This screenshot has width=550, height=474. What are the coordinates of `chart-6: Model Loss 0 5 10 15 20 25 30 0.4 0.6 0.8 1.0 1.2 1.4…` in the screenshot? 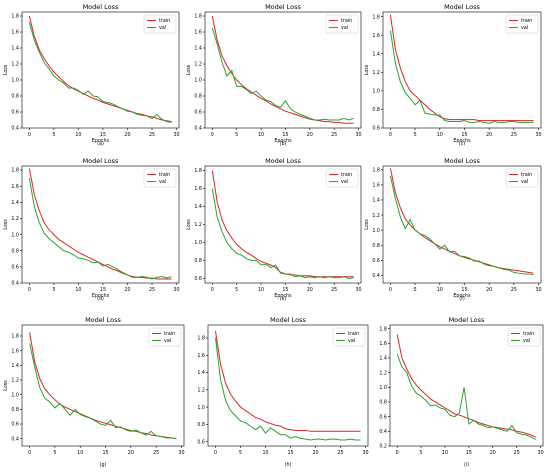 It's located at (453, 229).